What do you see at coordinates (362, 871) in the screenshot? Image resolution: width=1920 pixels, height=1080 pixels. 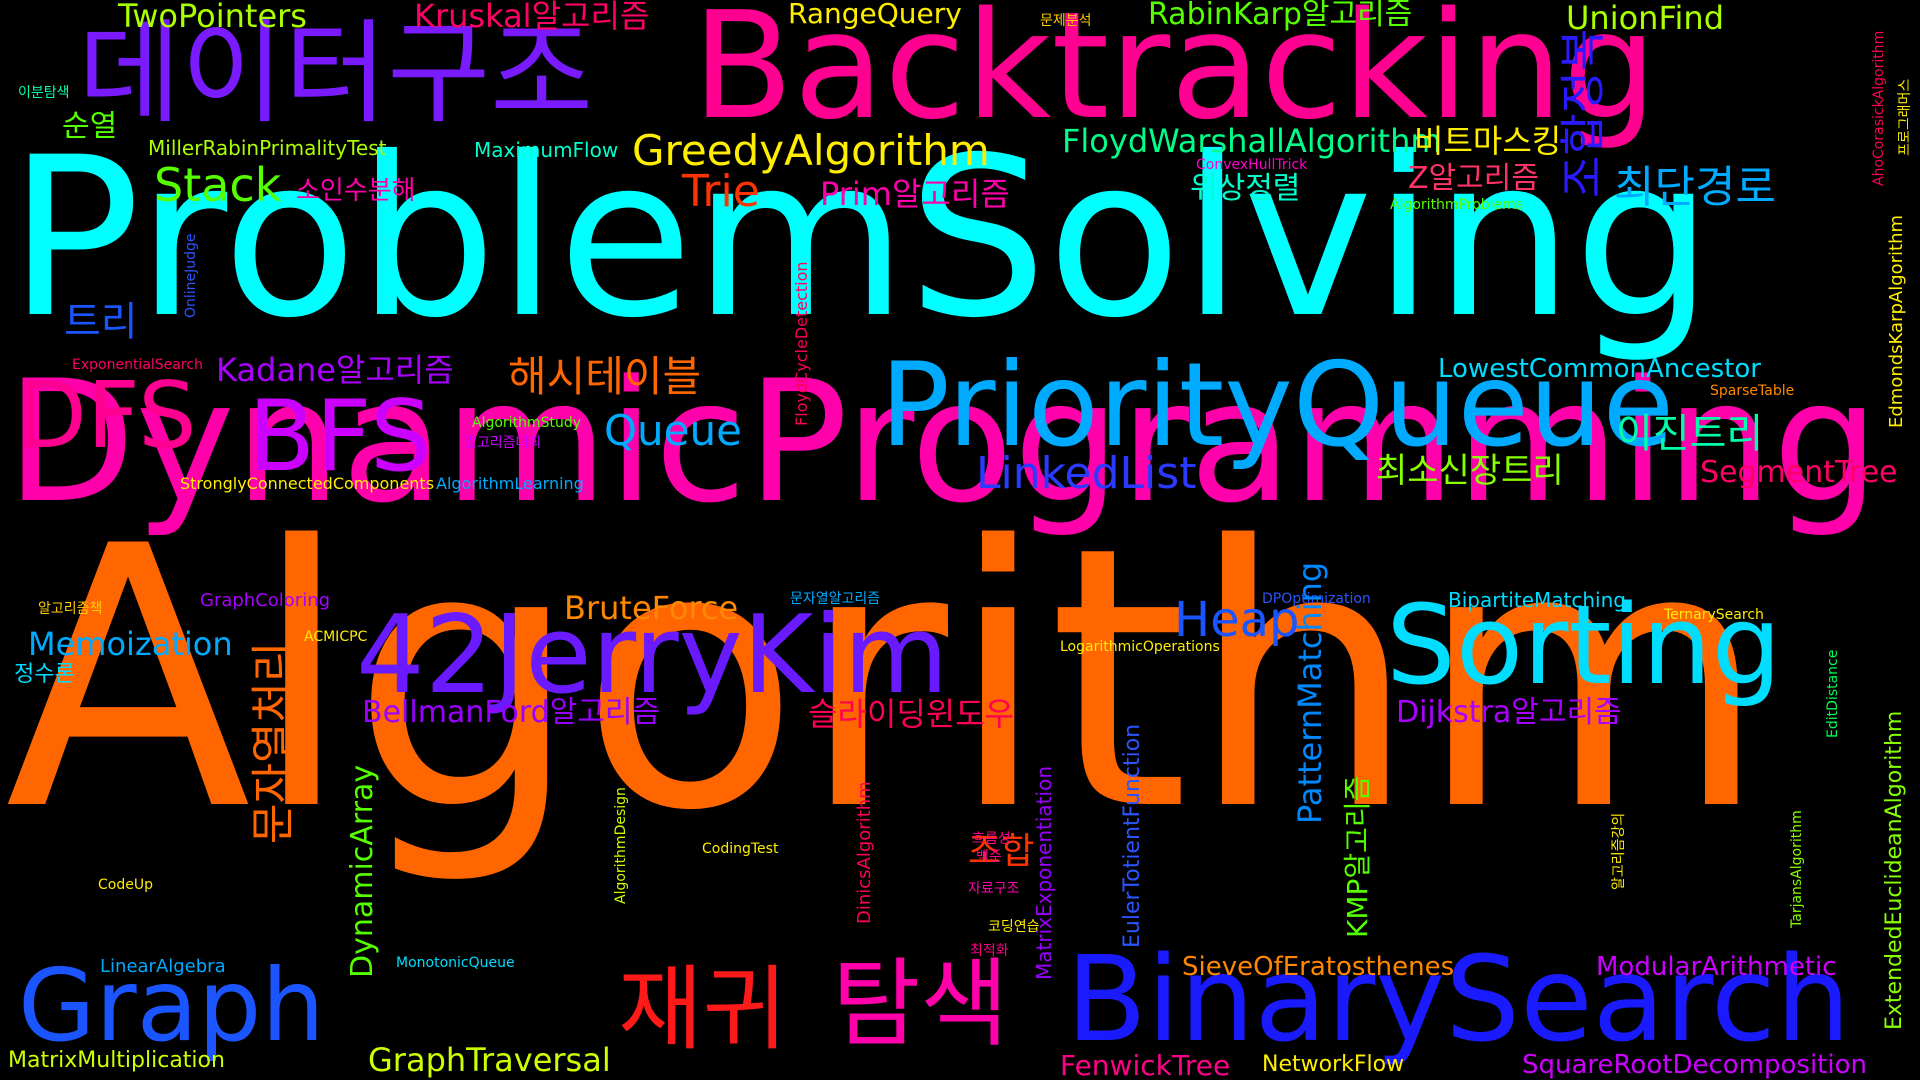 I see `word-dynamic-array: DynamicArray` at bounding box center [362, 871].